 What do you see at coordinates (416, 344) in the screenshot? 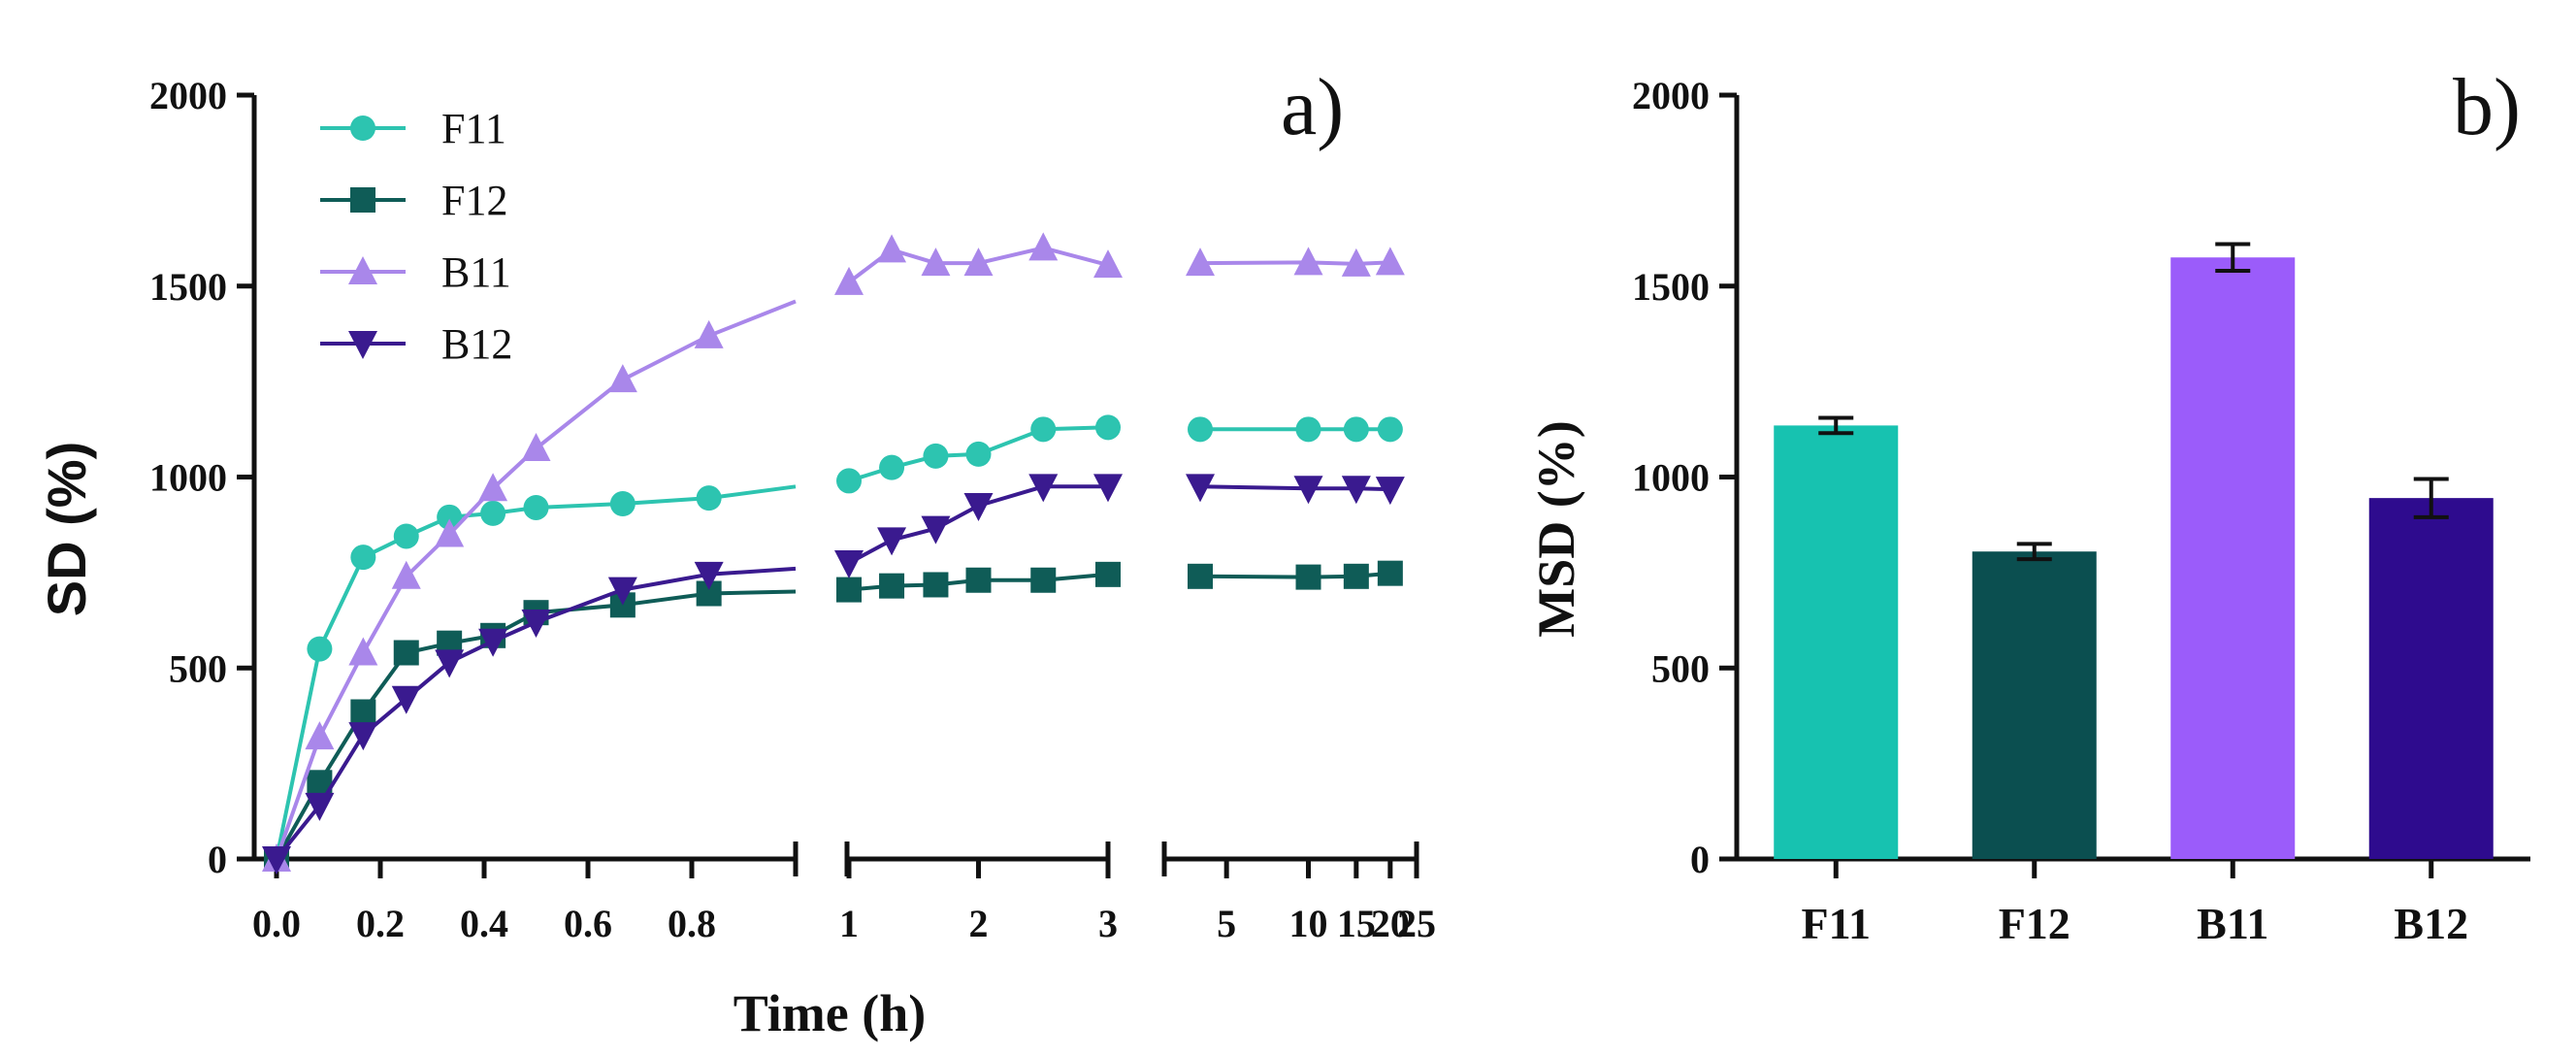
I see `legend-item-b12: B12` at bounding box center [416, 344].